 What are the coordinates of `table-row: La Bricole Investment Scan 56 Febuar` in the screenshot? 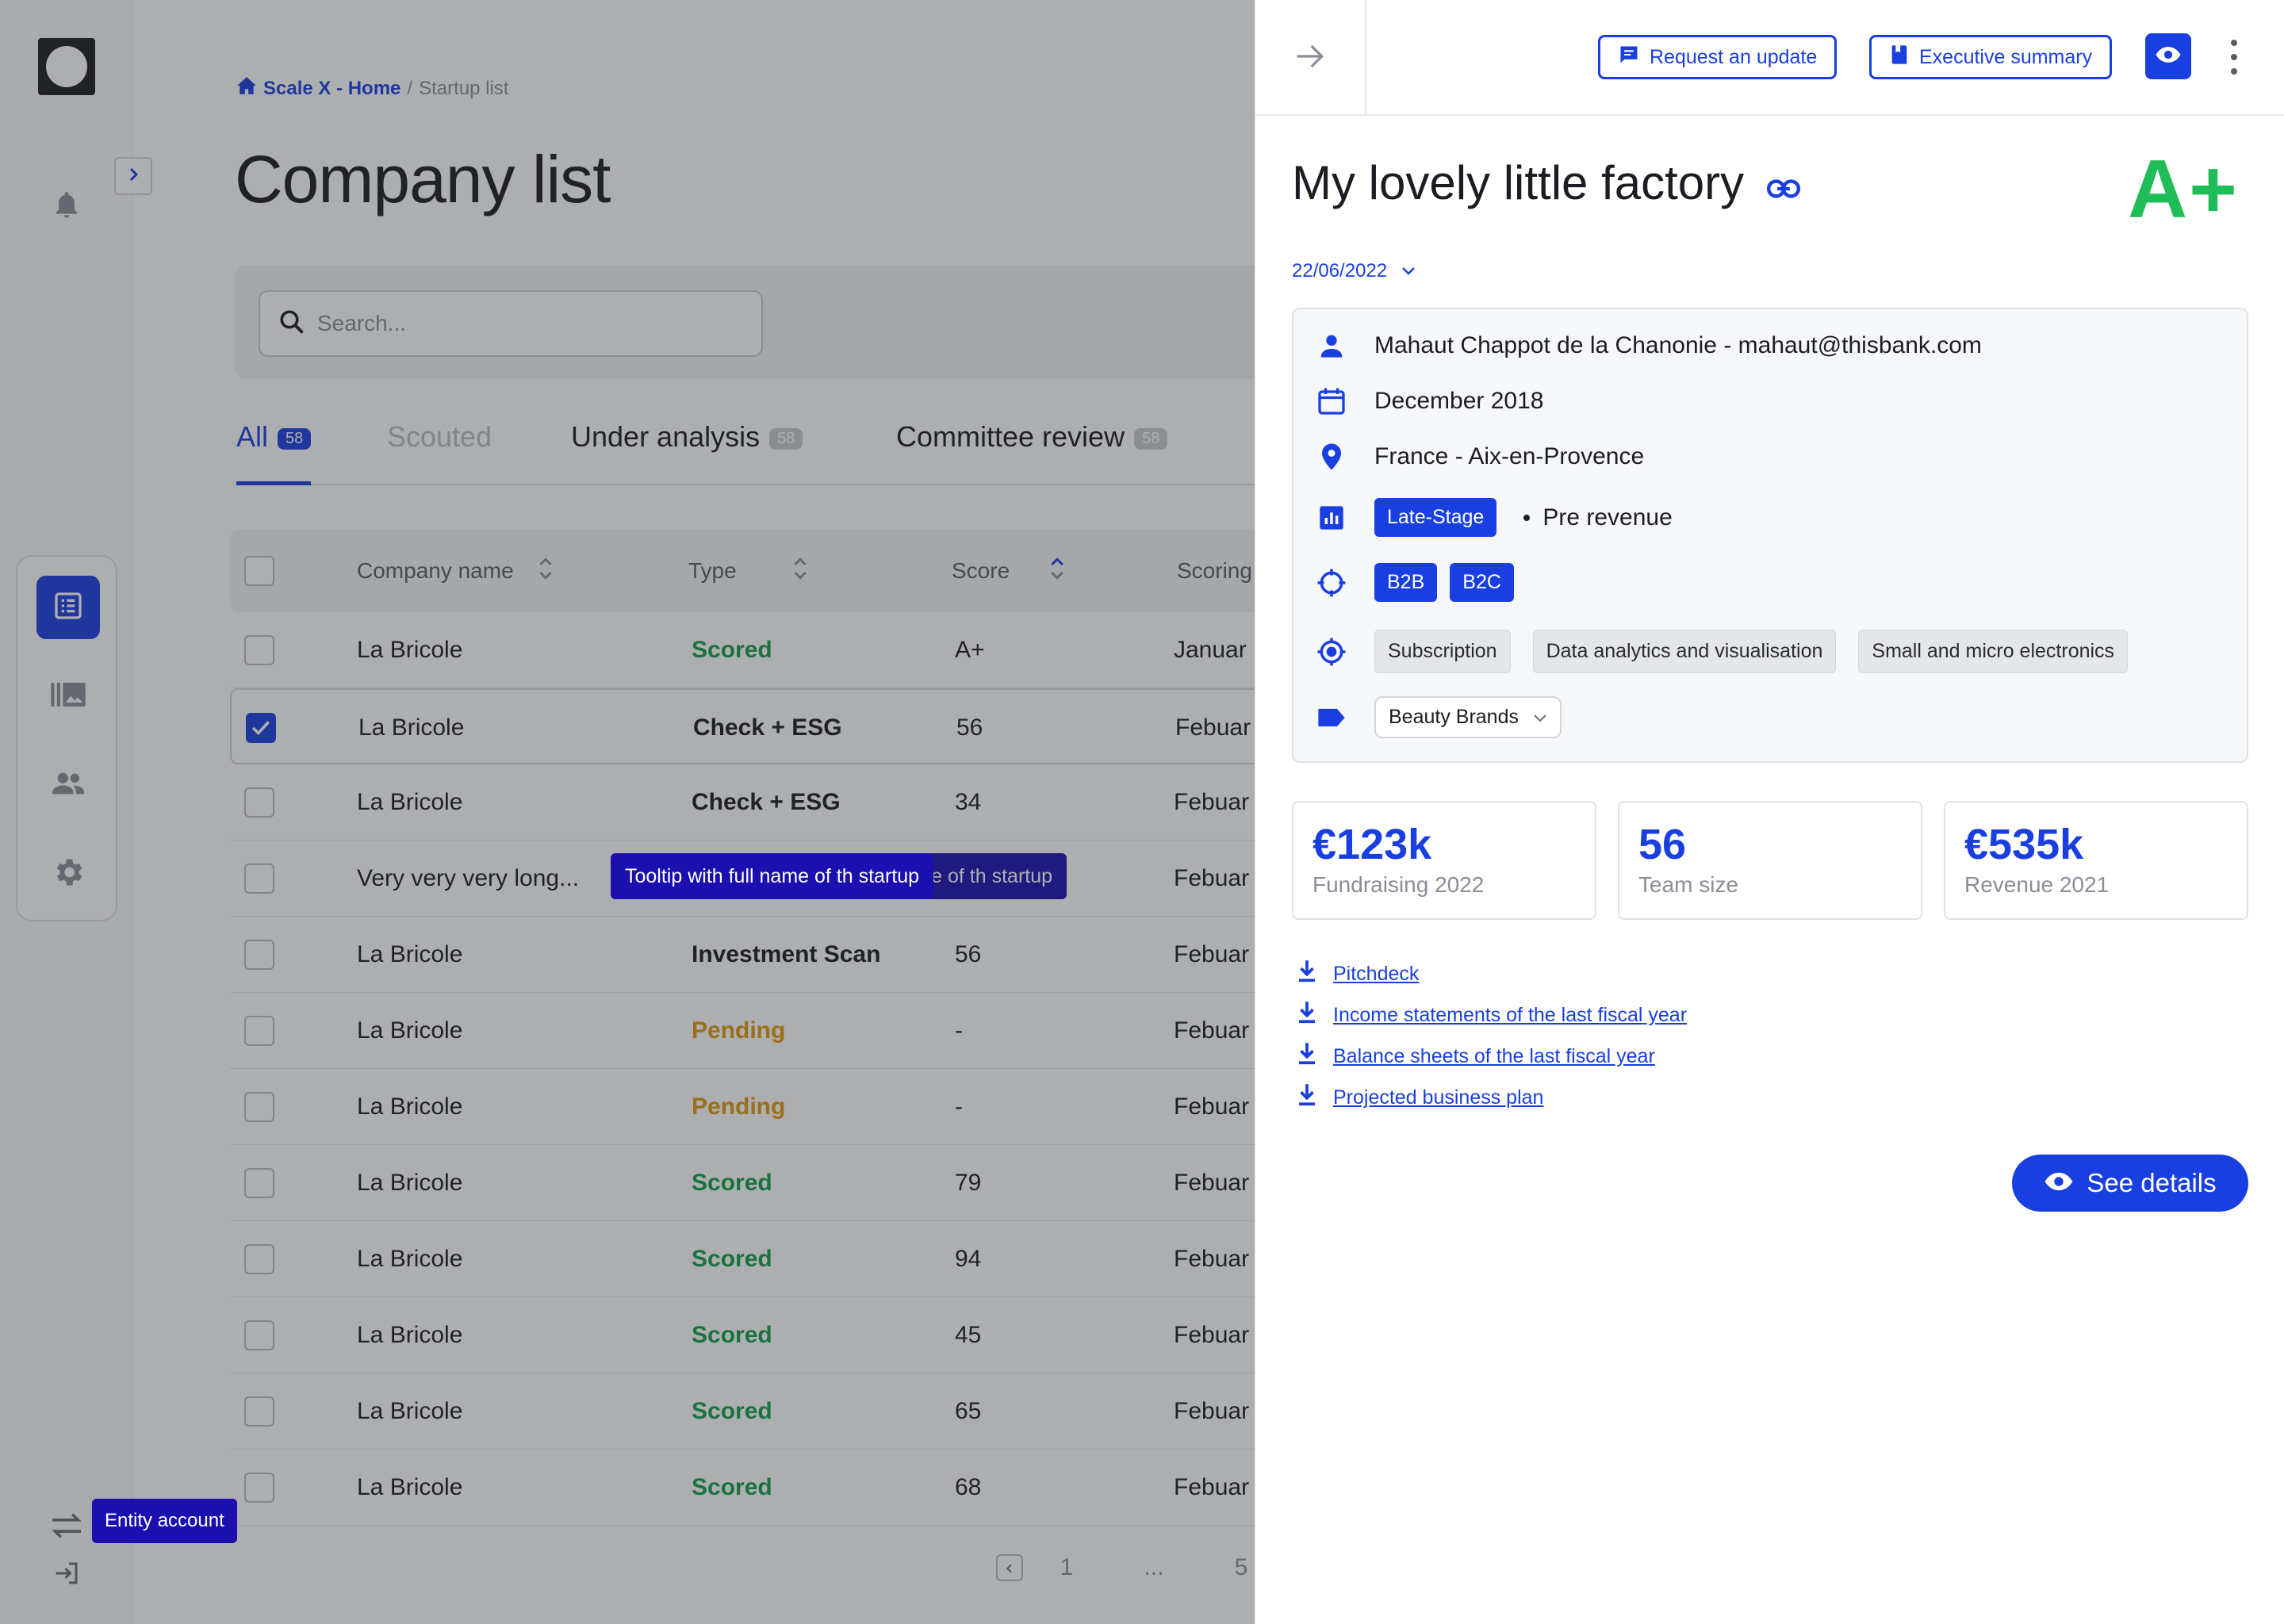 It's located at (742, 955).